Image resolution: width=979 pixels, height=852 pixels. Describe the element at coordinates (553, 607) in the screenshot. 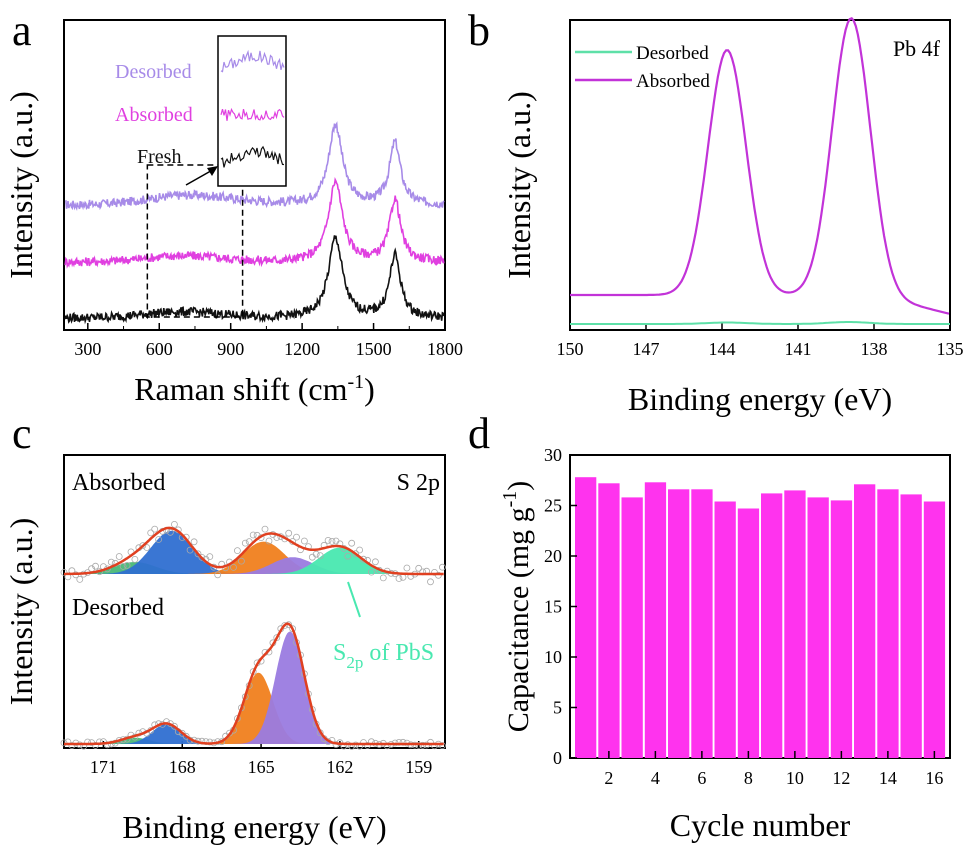

I see `y-tick-label-d: 15` at that location.